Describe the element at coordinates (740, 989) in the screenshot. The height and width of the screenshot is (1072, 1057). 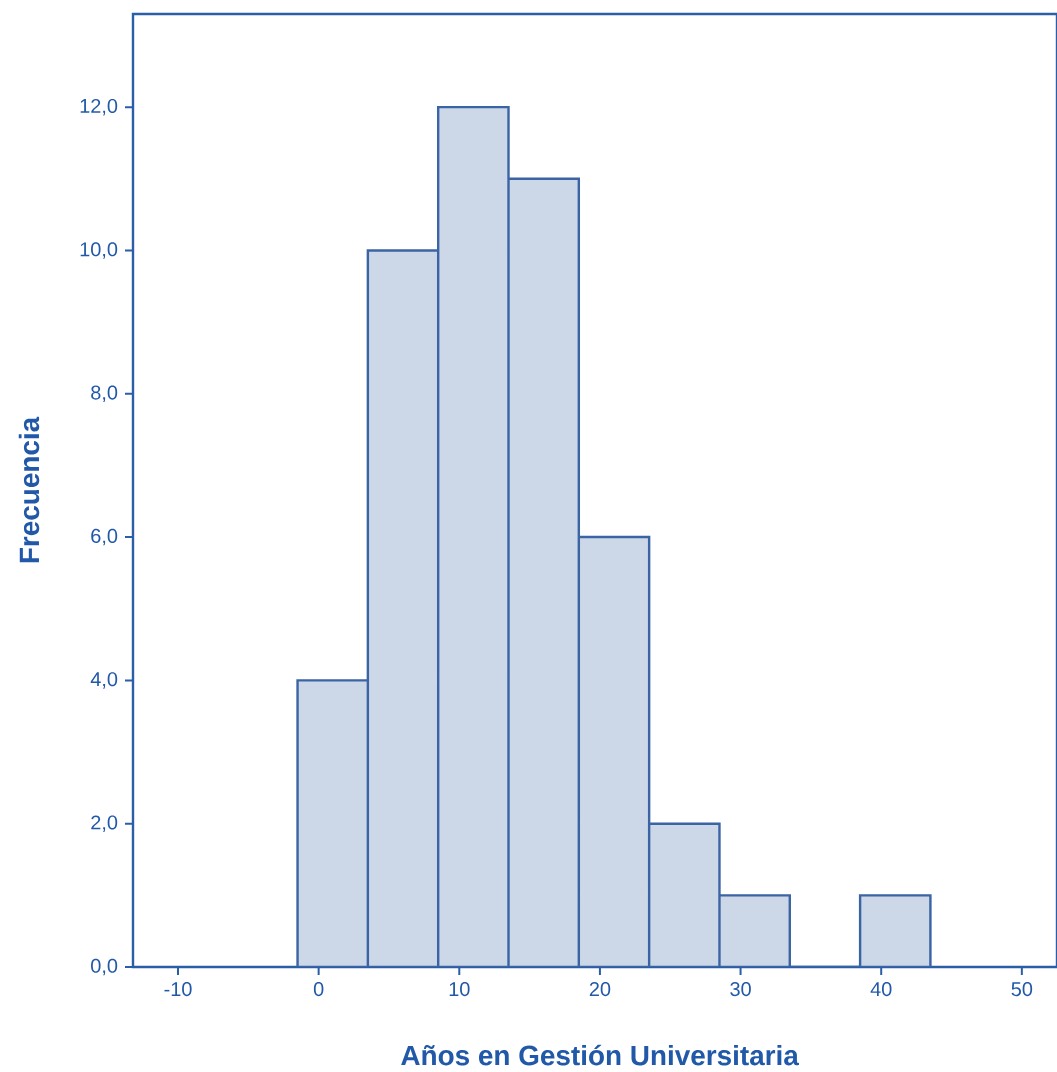
I see `x-tick-label: 30` at that location.